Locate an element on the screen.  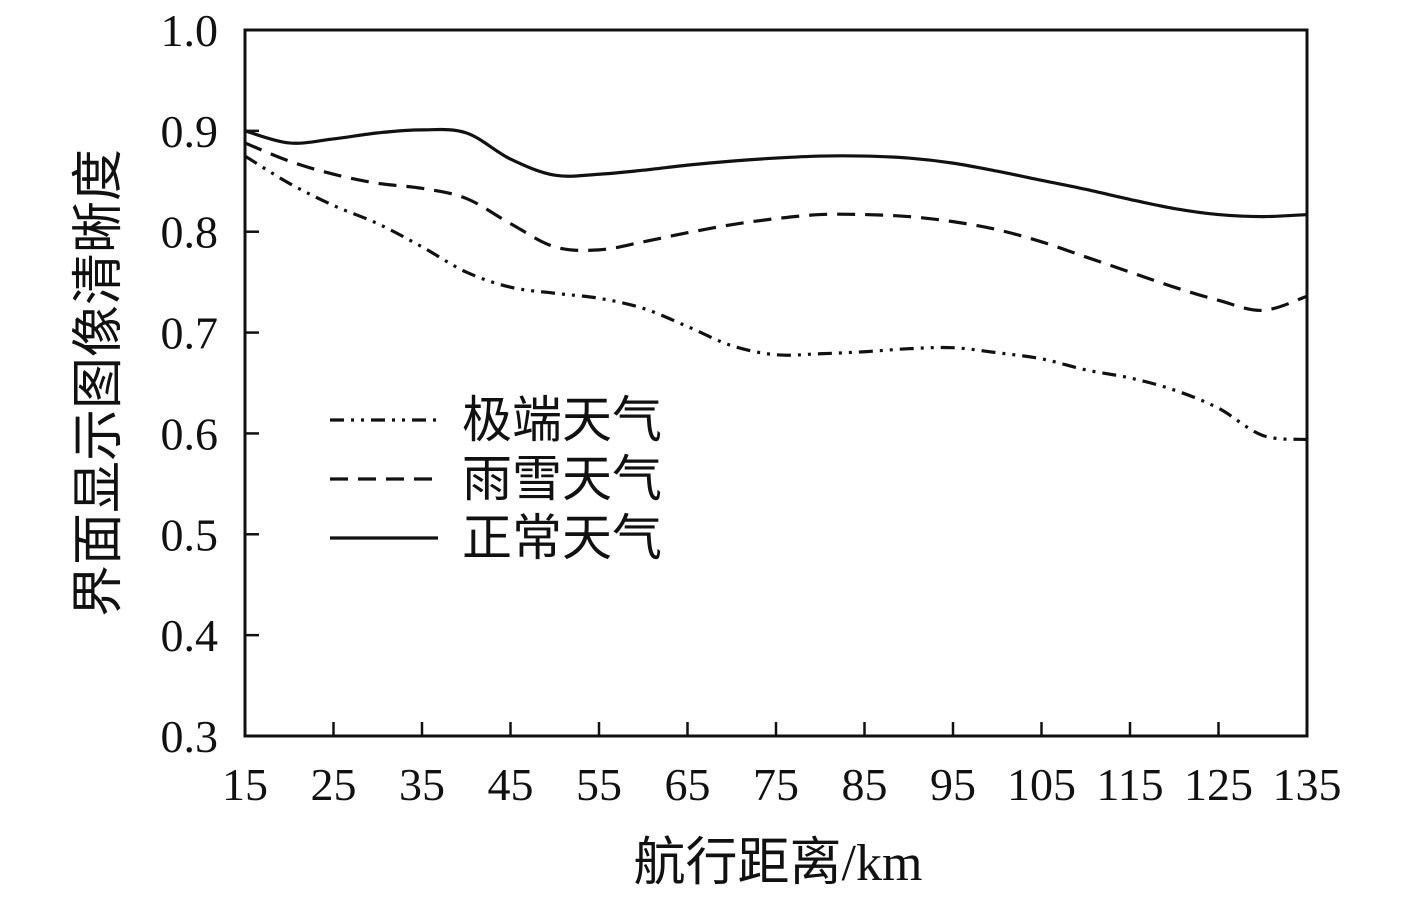
y-tick-label: 0.3 is located at coordinates (190, 736).